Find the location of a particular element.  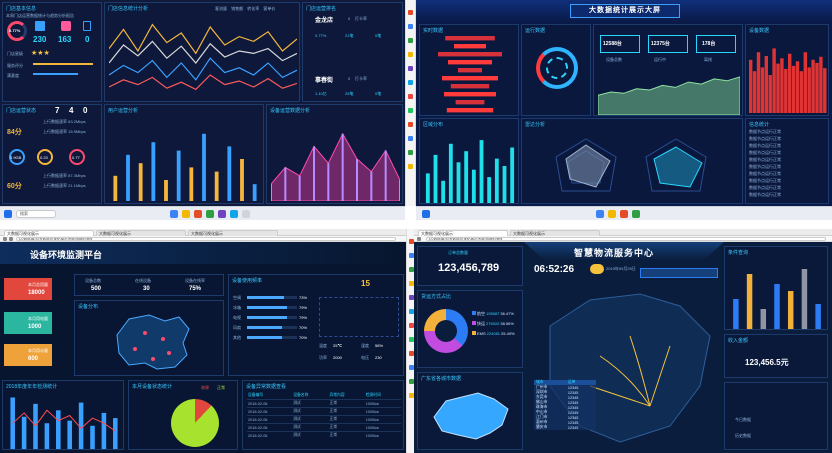

counter-value: 12588台 is located at coordinates (612, 44).